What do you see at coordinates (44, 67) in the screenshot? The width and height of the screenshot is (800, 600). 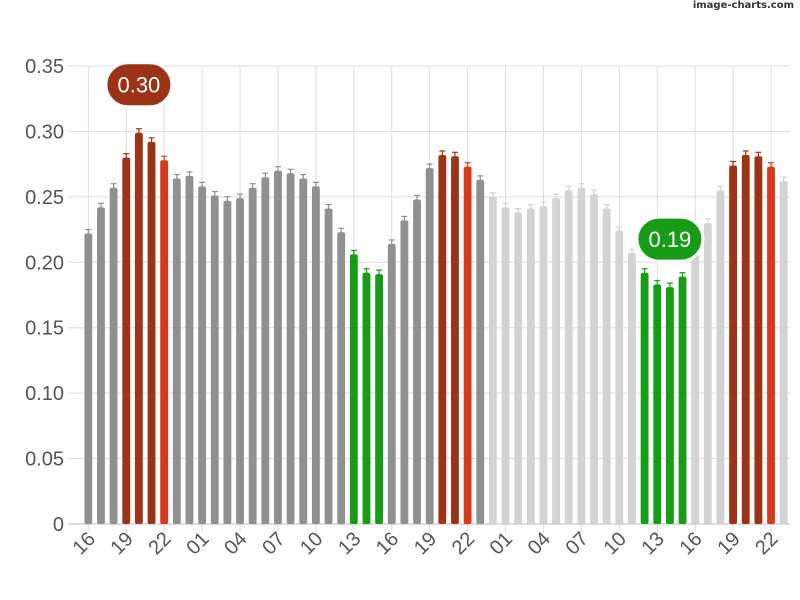 I see `y-tick-label: 0.35` at bounding box center [44, 67].